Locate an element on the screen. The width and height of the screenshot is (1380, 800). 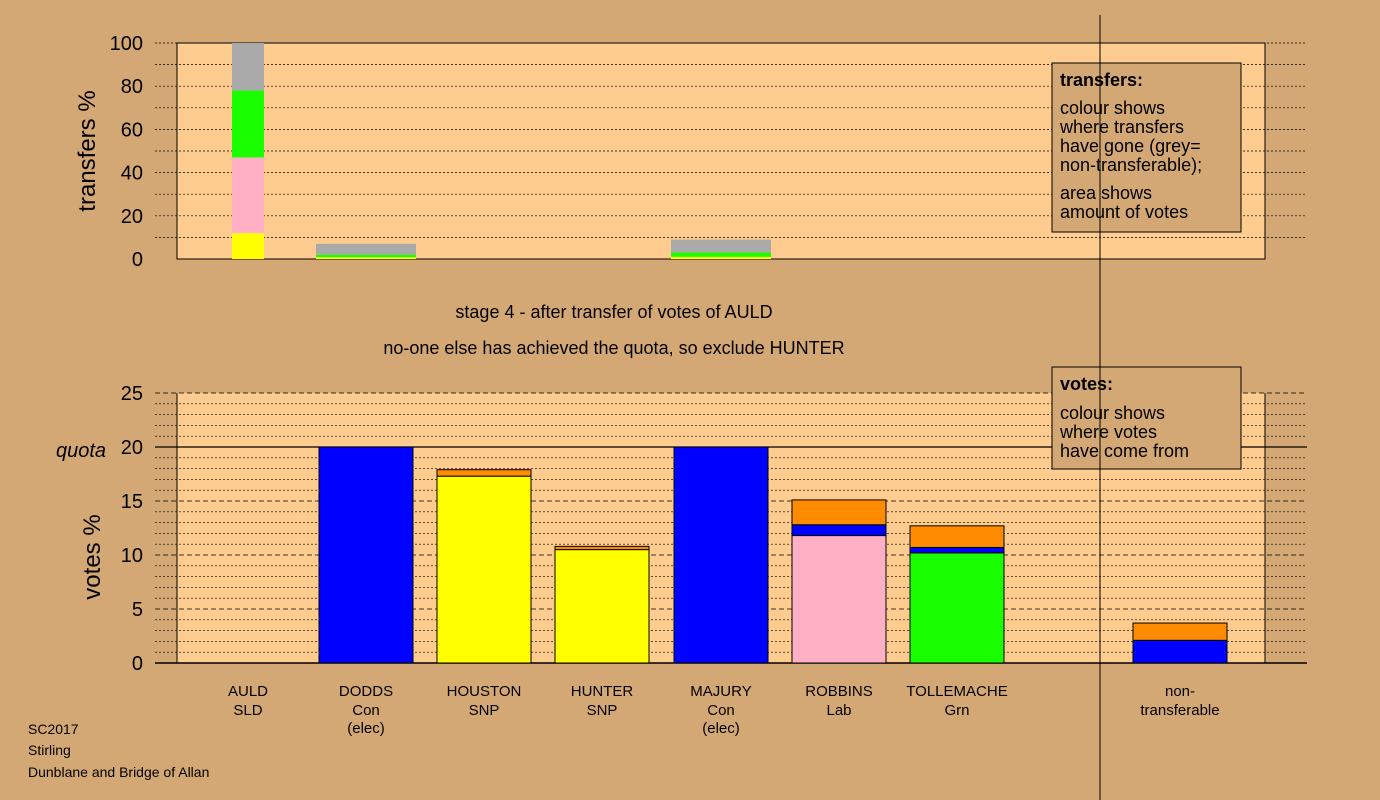
votes-y-tick-label: 0 is located at coordinates (137, 664).